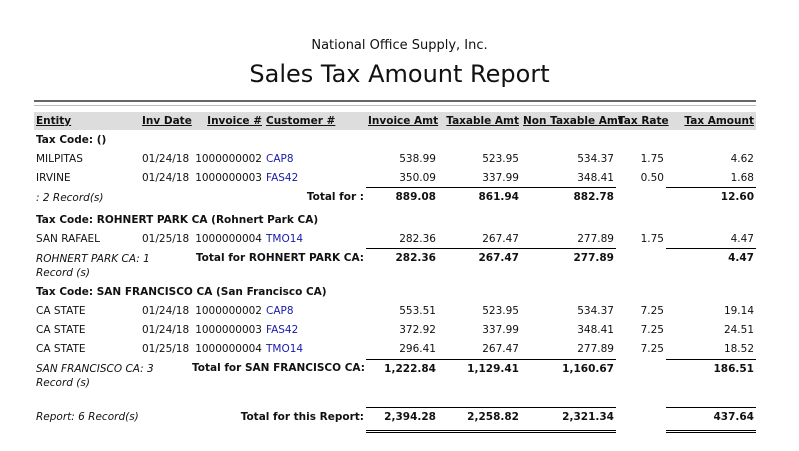 Image resolution: width=799 pixels, height=451 pixels. What do you see at coordinates (228, 177) in the screenshot?
I see `invoice-number-cell: 1000000003` at bounding box center [228, 177].